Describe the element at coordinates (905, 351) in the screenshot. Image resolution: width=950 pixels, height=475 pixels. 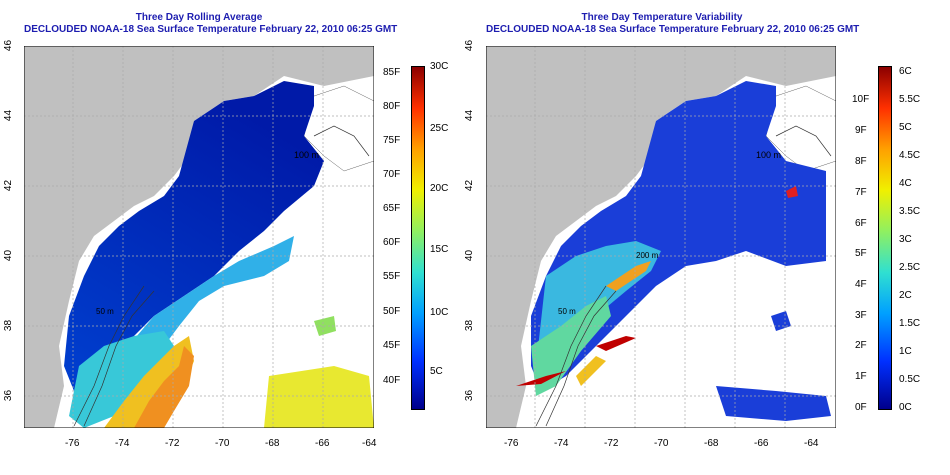
I see `right-cbar-c: 1C` at that location.